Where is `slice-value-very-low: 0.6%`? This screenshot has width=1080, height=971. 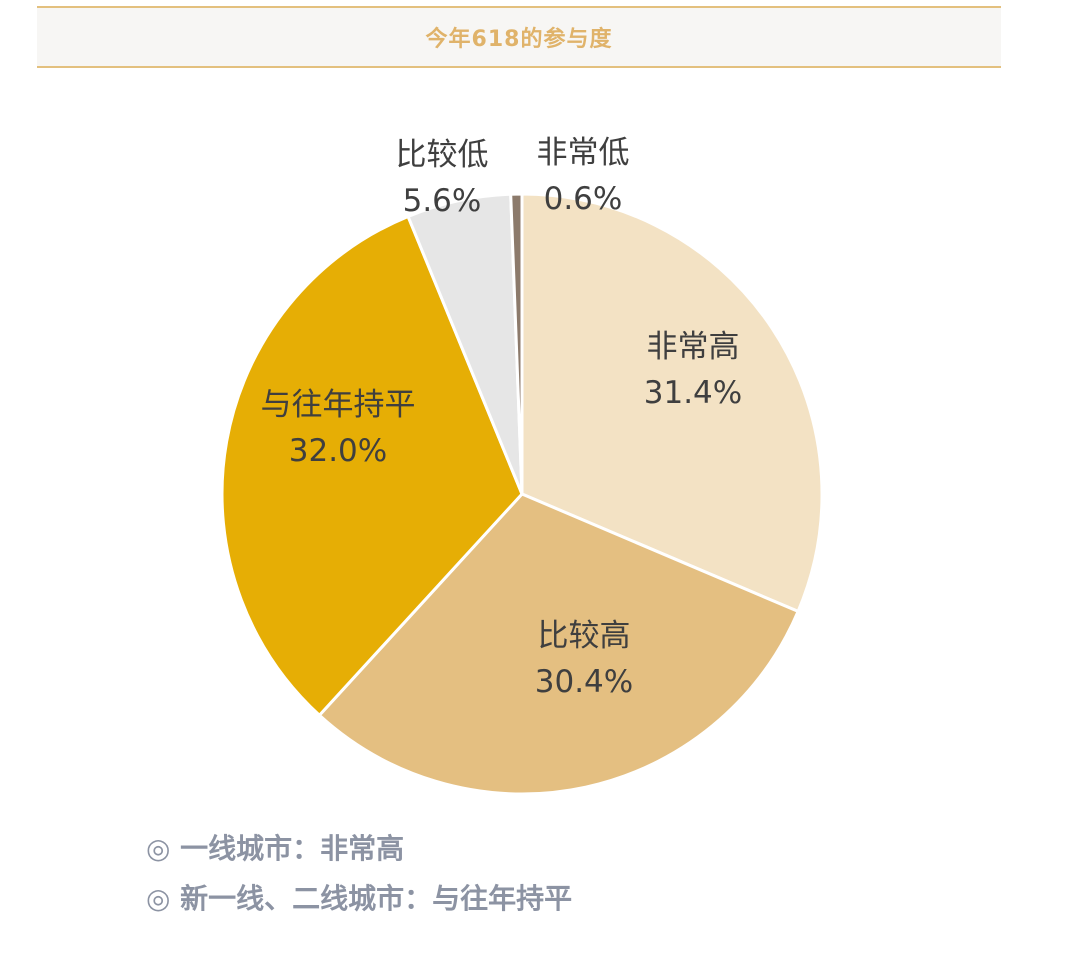
slice-value-very-low: 0.6% is located at coordinates (583, 199).